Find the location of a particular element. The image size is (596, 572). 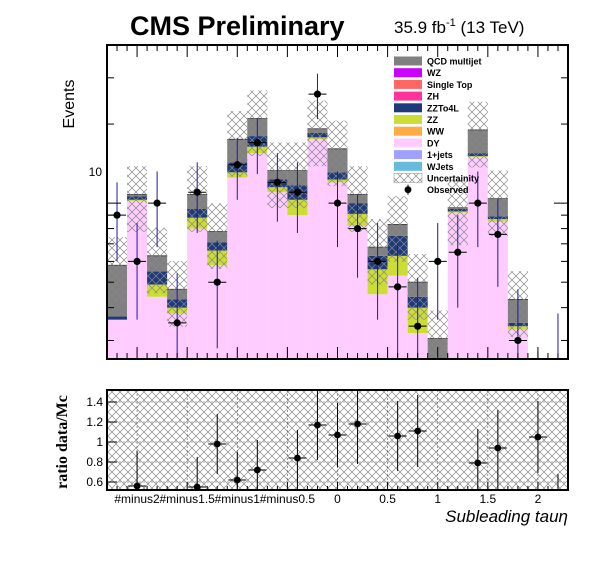

legend-wz-label: WZ is located at coordinates (434, 73).